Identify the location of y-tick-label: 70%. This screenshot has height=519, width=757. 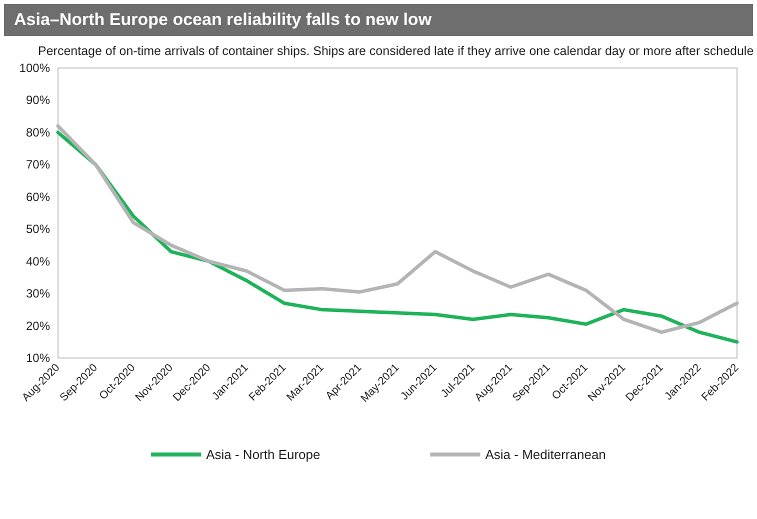
(38, 165).